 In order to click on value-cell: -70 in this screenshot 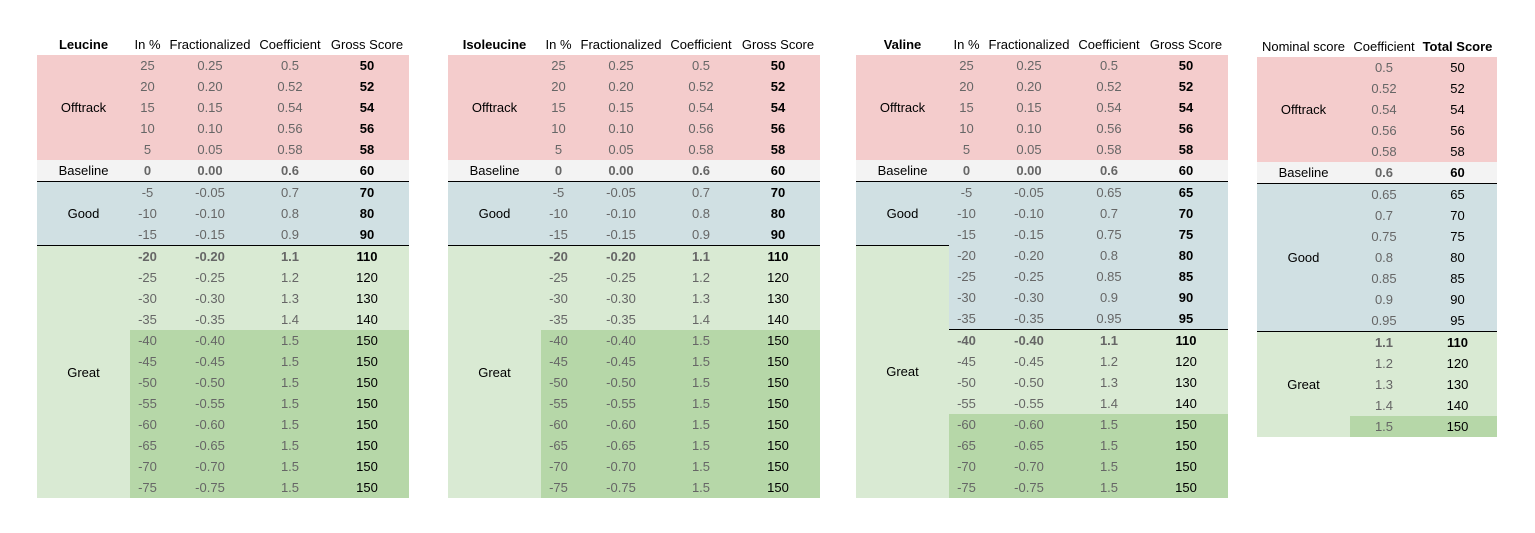, I will do `click(558, 466)`.